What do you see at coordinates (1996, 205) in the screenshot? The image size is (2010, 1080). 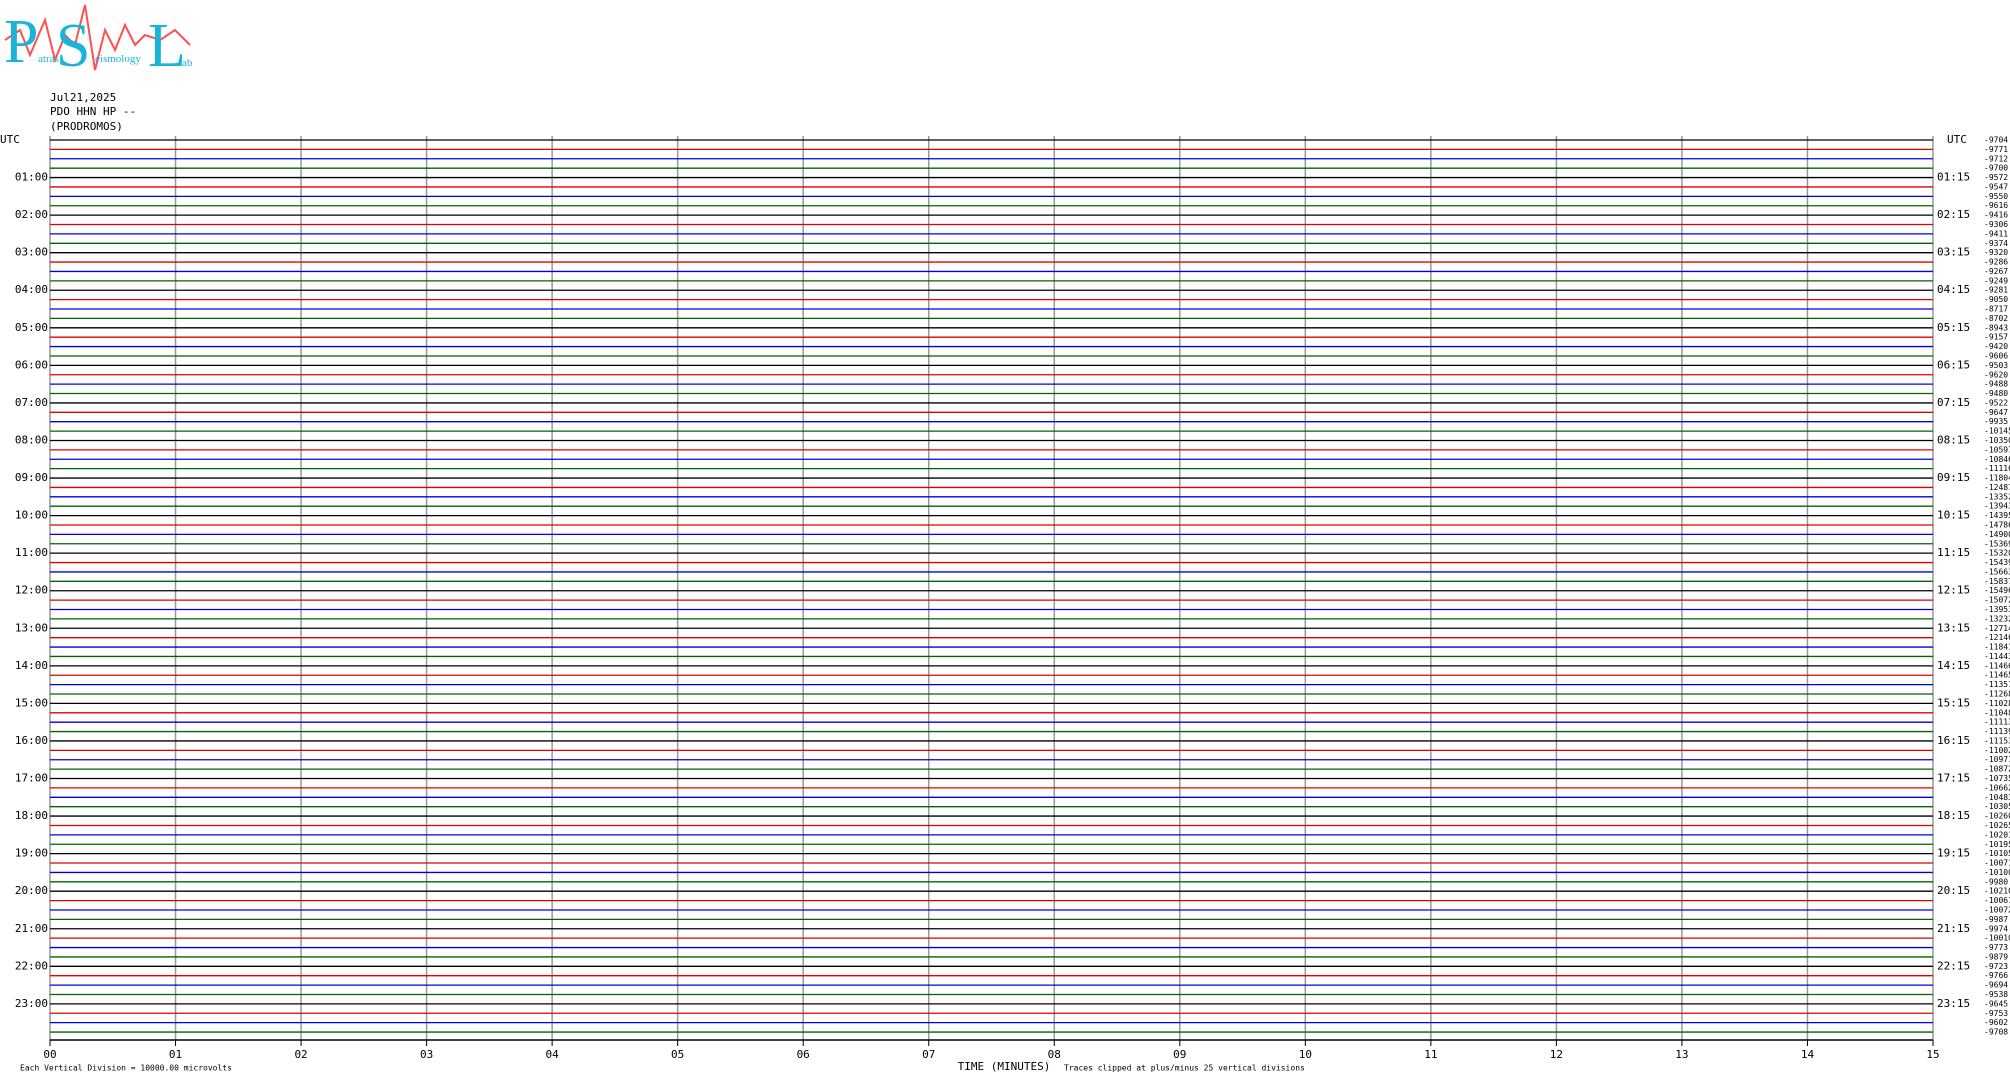 I see `trace-offset: -9616` at bounding box center [1996, 205].